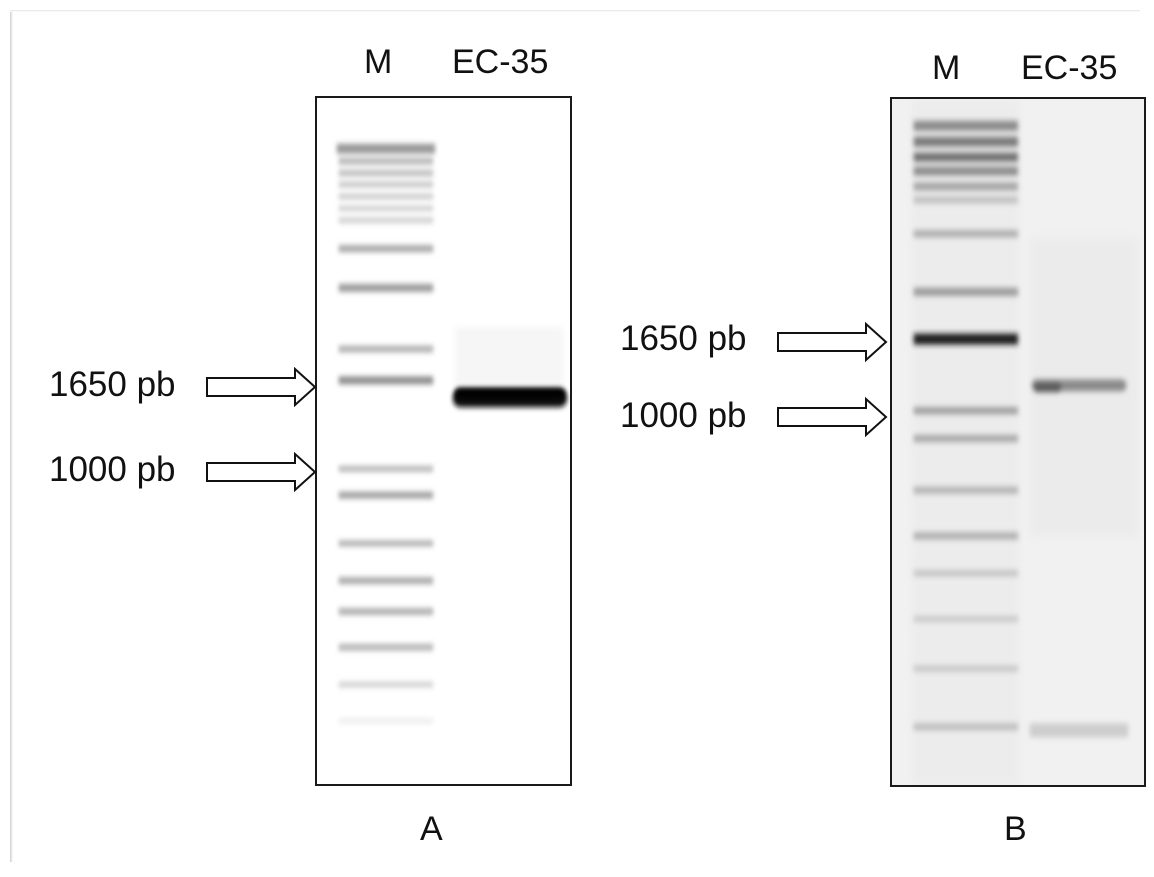  Describe the element at coordinates (1069, 68) in the screenshot. I see `gel-b-lane-label-sample: EC-35` at that location.